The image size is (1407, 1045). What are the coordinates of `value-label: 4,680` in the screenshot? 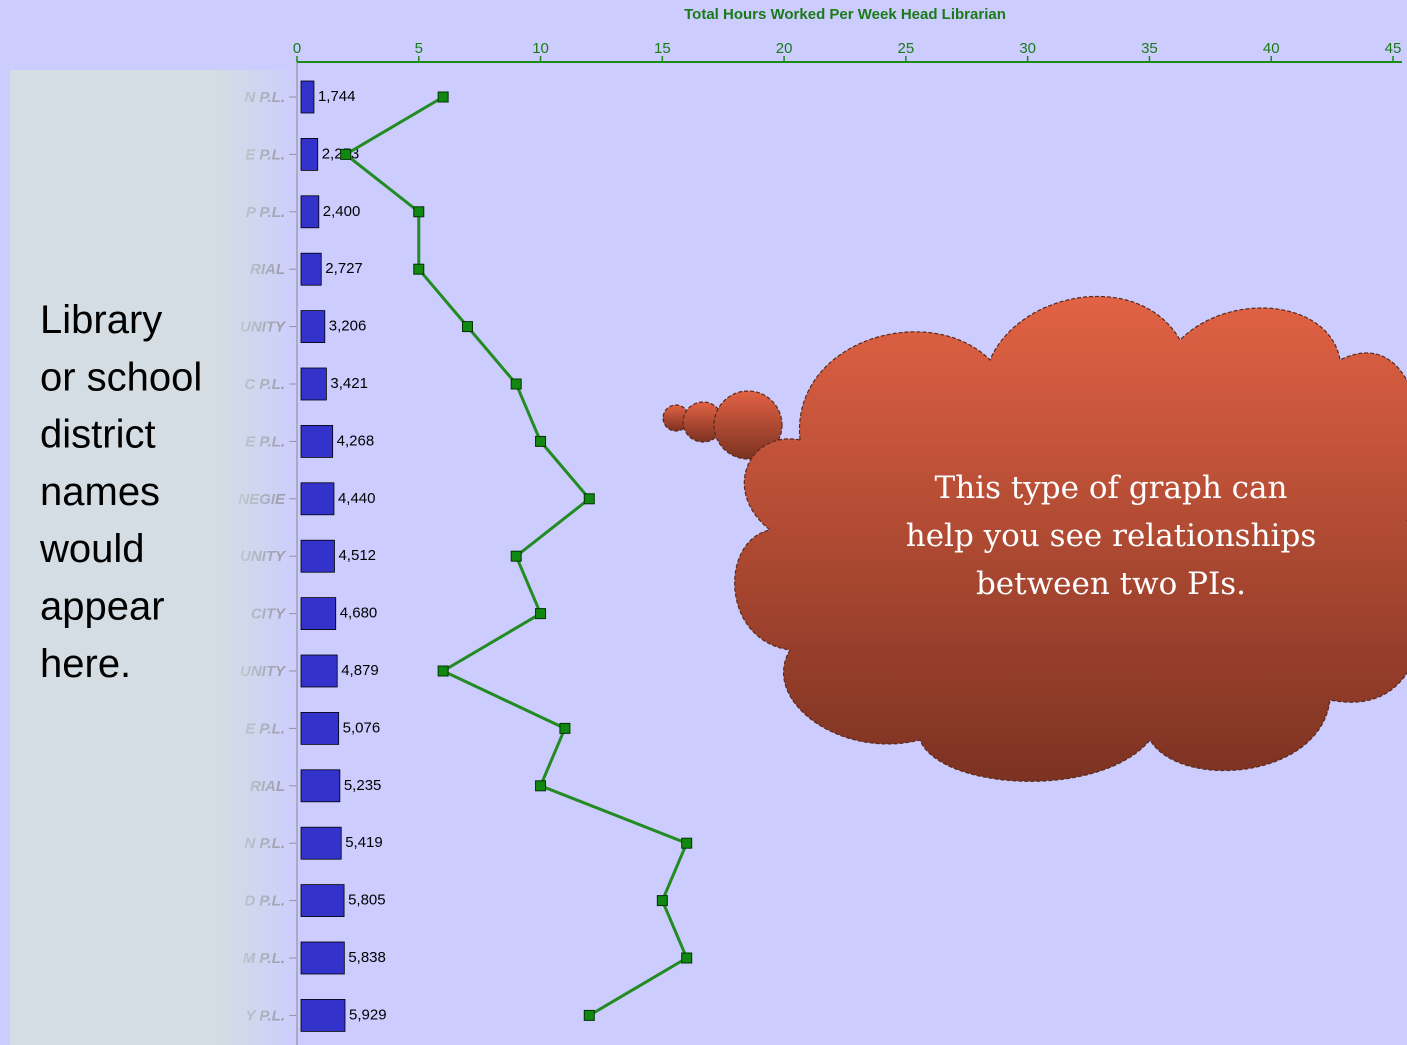 It's located at (359, 613).